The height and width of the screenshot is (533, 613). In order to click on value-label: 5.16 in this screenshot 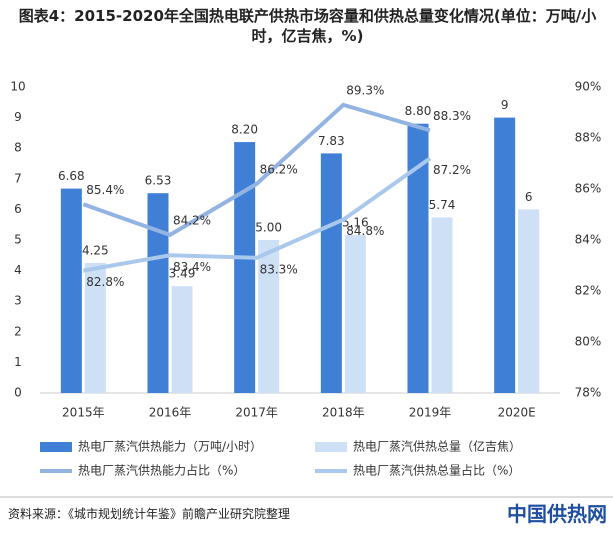, I will do `click(355, 223)`.